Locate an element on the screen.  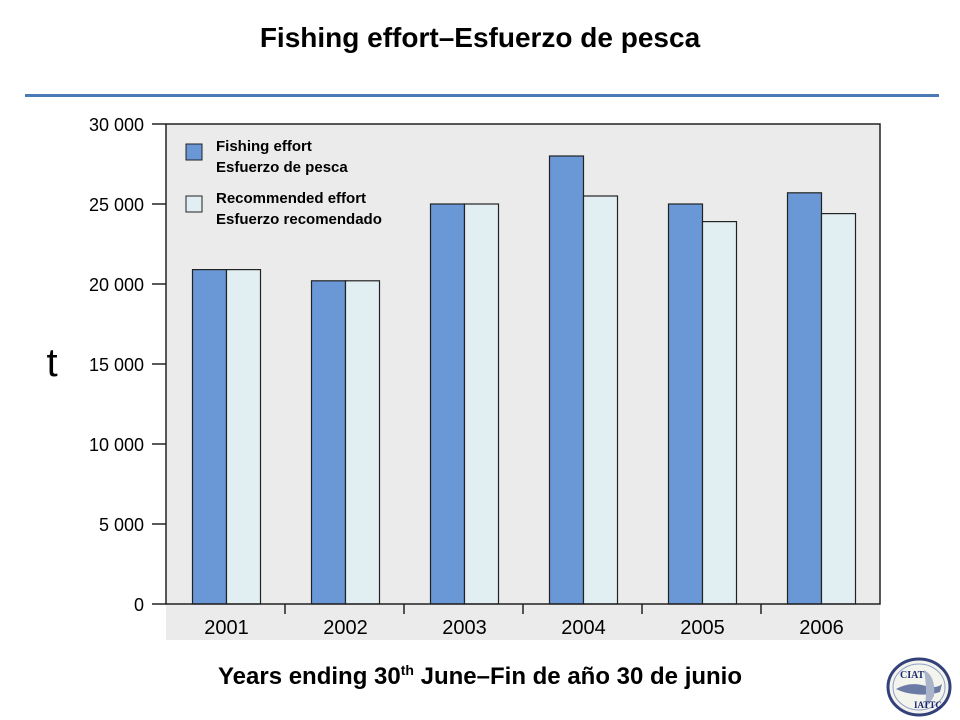
y-tick-label: 30 000 is located at coordinates (116, 125).